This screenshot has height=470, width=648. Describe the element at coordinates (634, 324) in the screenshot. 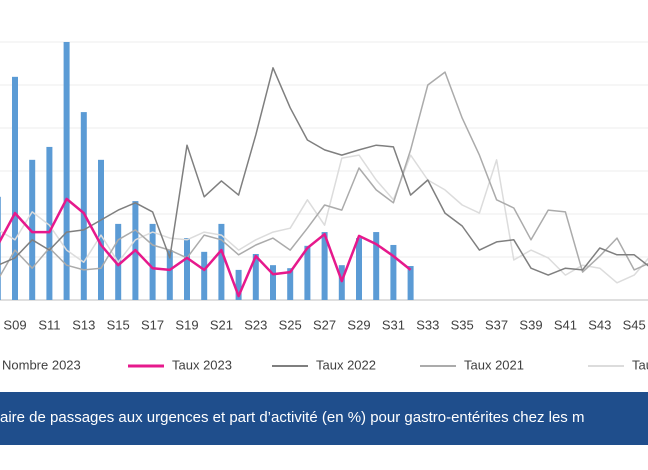

I see `x-tick-label: S45` at that location.